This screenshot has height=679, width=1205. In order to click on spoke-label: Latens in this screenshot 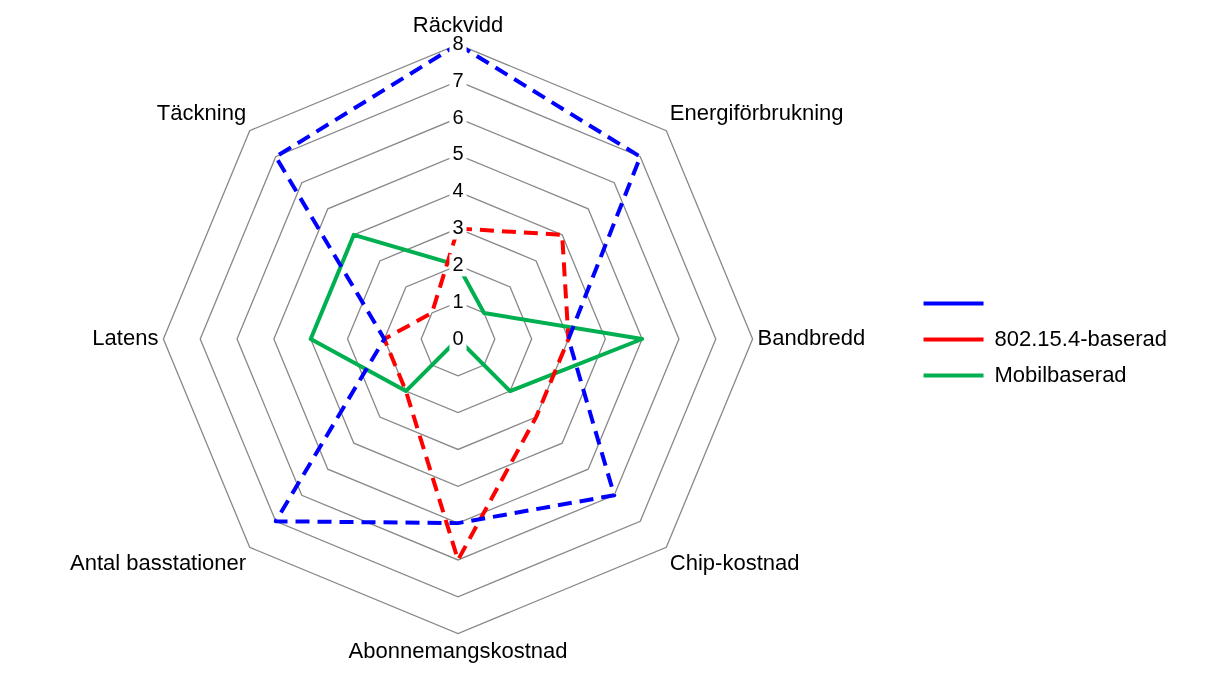, I will do `click(125, 338)`.